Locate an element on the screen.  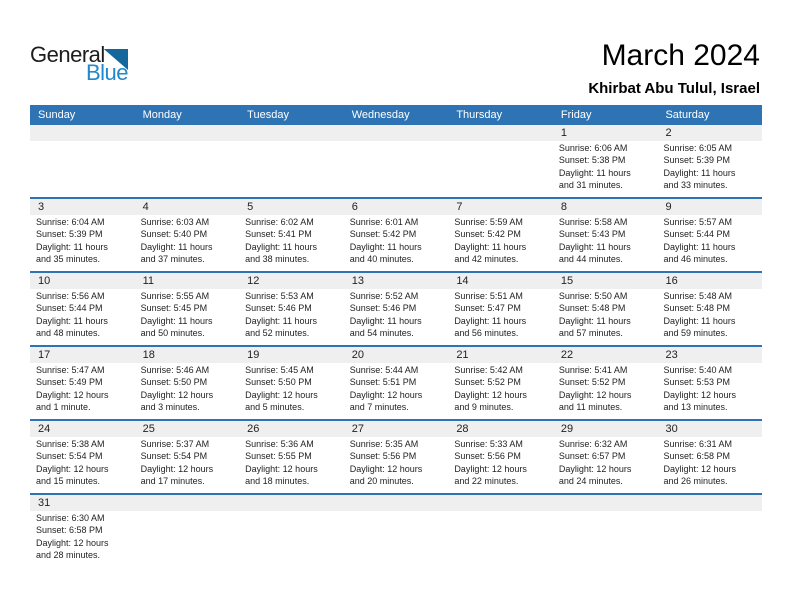
detail-line: Sunrise: 6:03 AM is located at coordinates (175, 222).